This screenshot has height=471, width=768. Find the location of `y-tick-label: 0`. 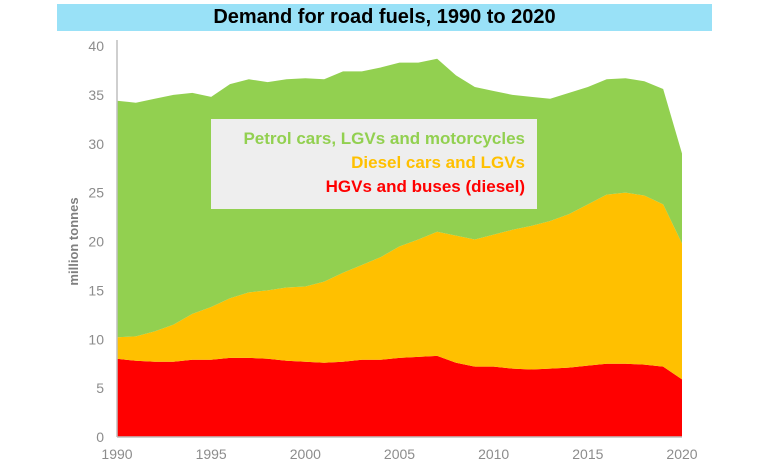

y-tick-label: 0 is located at coordinates (100, 437).